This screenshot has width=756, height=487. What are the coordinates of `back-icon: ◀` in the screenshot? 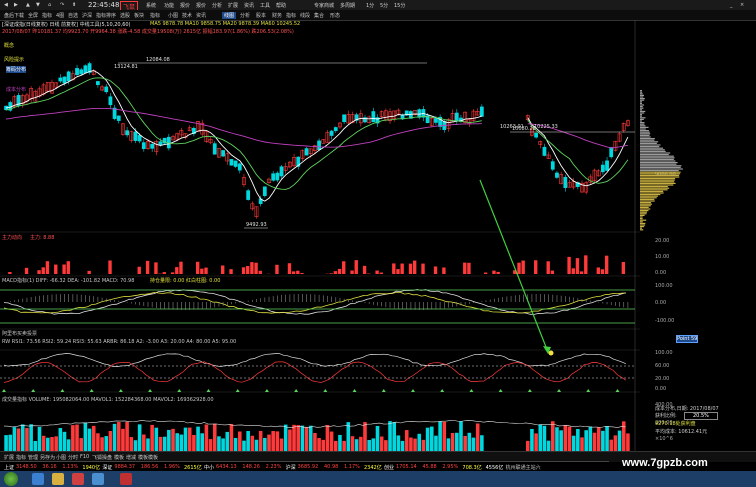 It's located at (6, 5).